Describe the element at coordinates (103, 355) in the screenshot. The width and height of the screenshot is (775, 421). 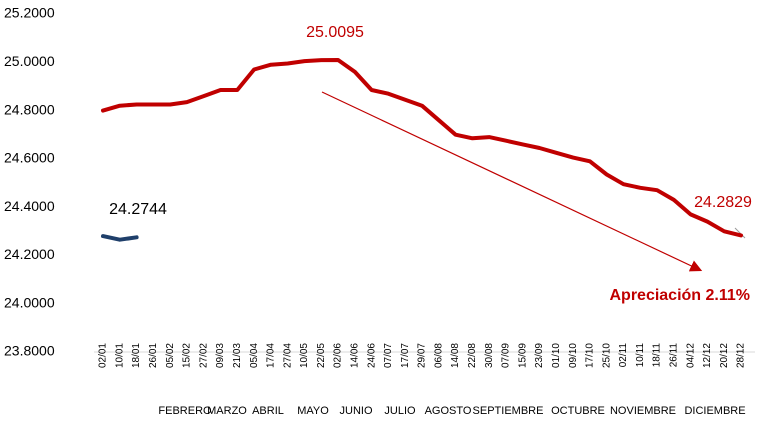
I see `x-tick-label: 02/01` at that location.